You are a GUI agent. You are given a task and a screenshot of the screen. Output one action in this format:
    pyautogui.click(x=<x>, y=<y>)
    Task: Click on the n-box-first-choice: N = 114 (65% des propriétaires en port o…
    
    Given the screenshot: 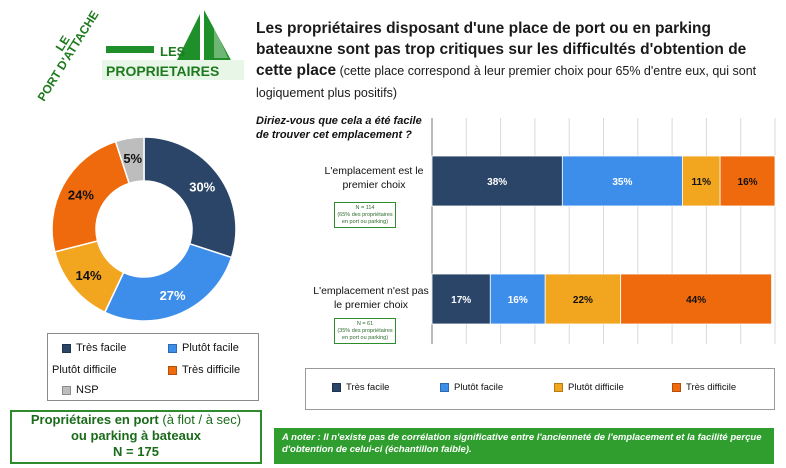 What is the action you would take?
    pyautogui.click(x=365, y=215)
    